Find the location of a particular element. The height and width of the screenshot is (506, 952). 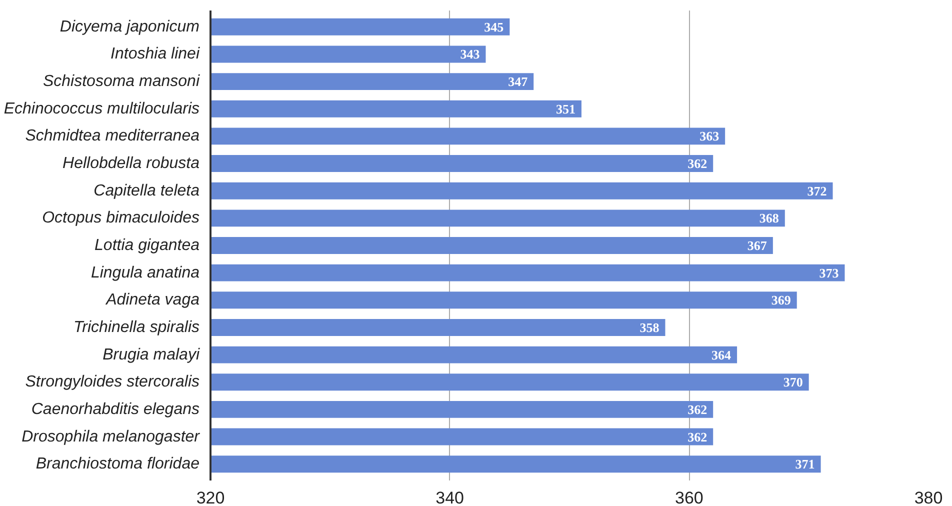

data-label: 373 is located at coordinates (829, 272).